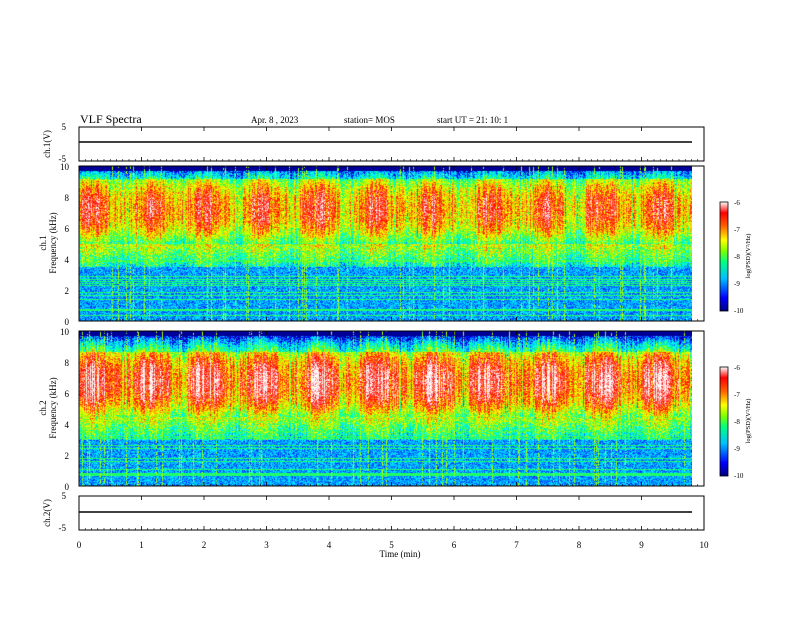  I want to click on spectrogram-1-ytick-2: 2, so click(67, 291).